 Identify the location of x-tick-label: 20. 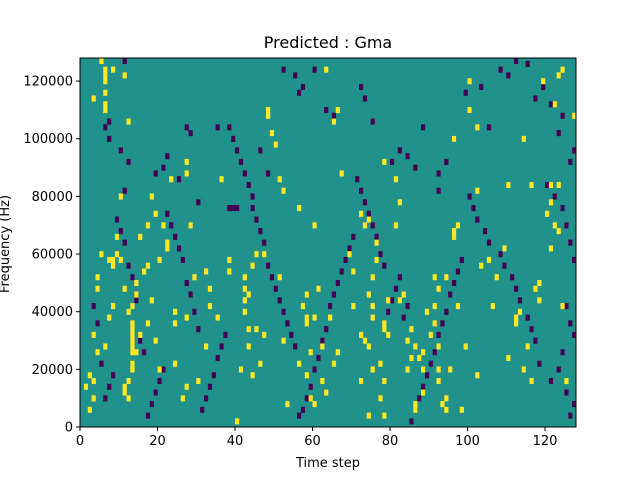
(157, 441).